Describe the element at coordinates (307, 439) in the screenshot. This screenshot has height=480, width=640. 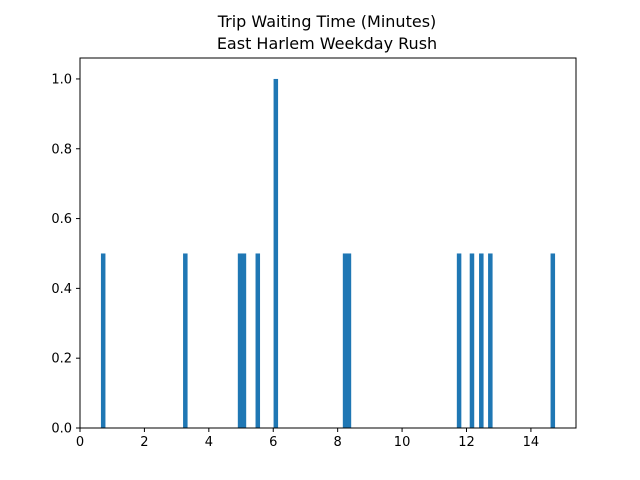
I see `x-axis: 0 2 4 6 8 10 12 14` at that location.